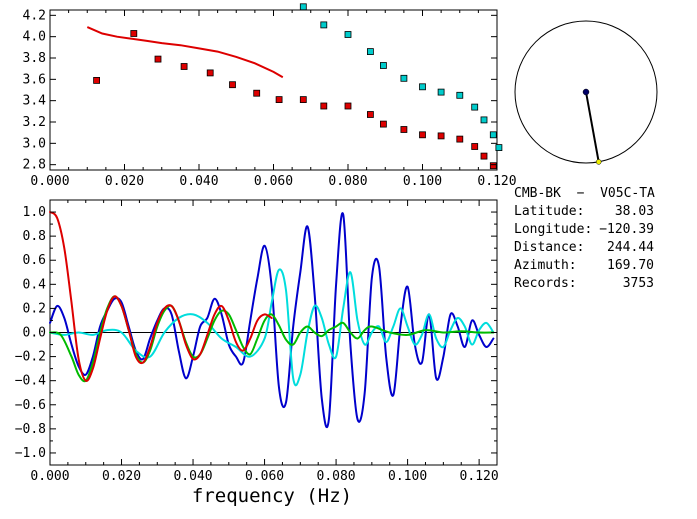 Image resolution: width=697 pixels, height=519 pixels. What do you see at coordinates (479, 476) in the screenshot?
I see `bottom-x-tick-label: 0.120` at bounding box center [479, 476].